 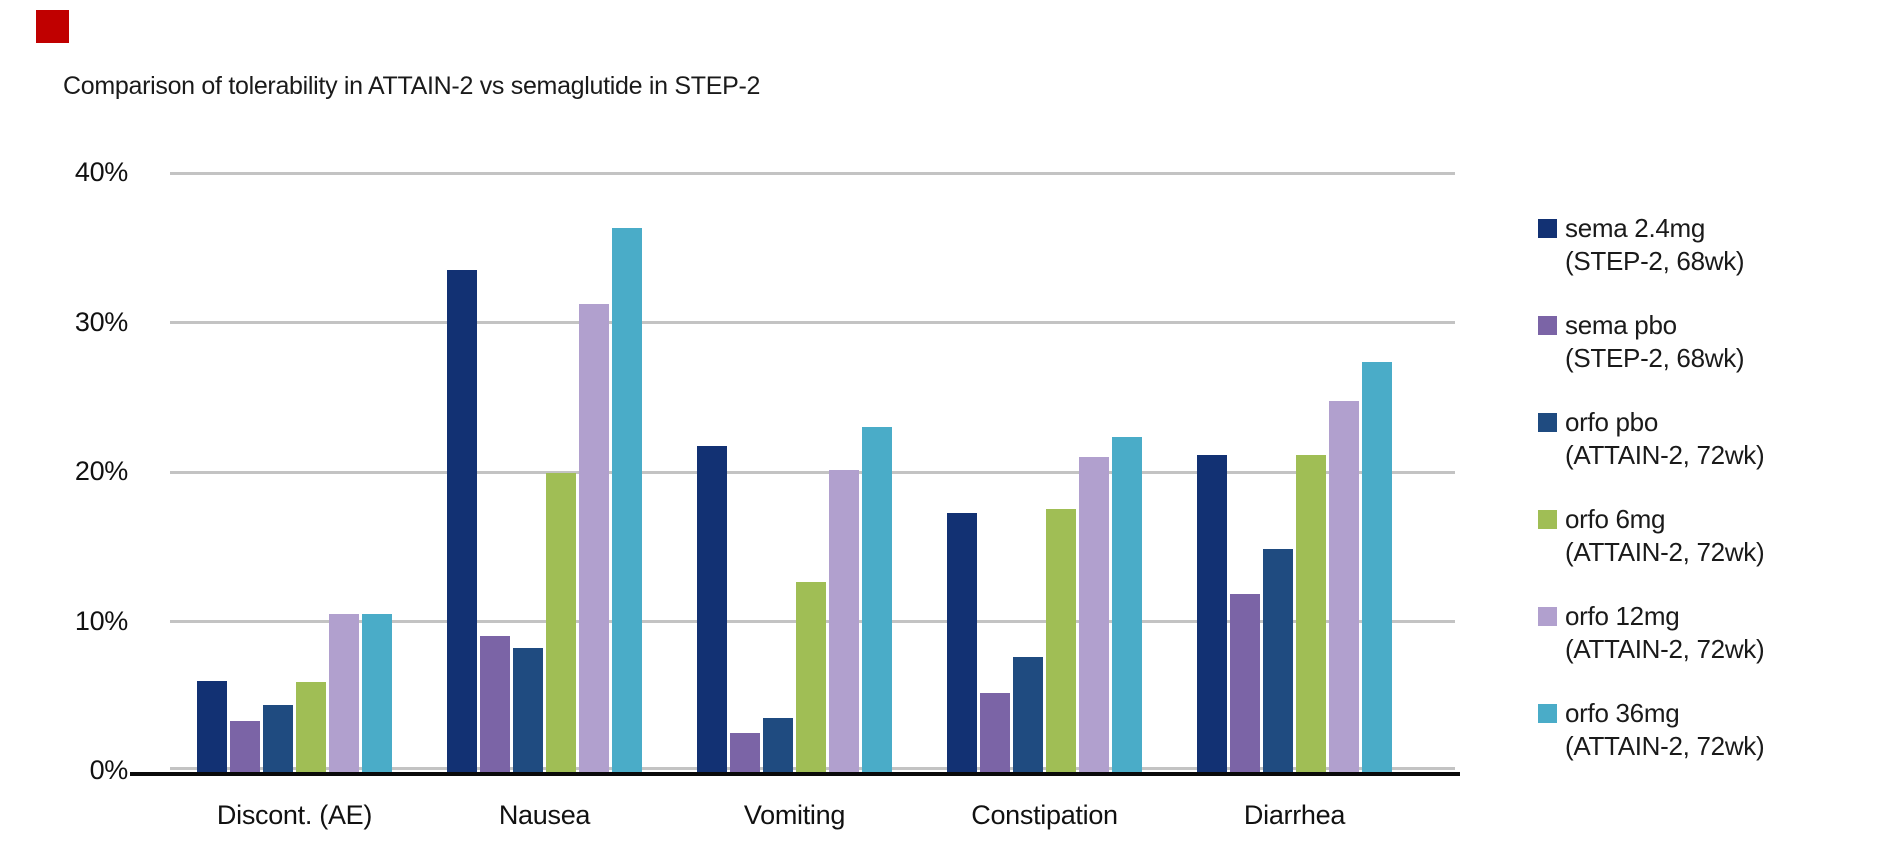 What do you see at coordinates (528, 709) in the screenshot?
I see `bar-orfo-pbo-Nausea` at bounding box center [528, 709].